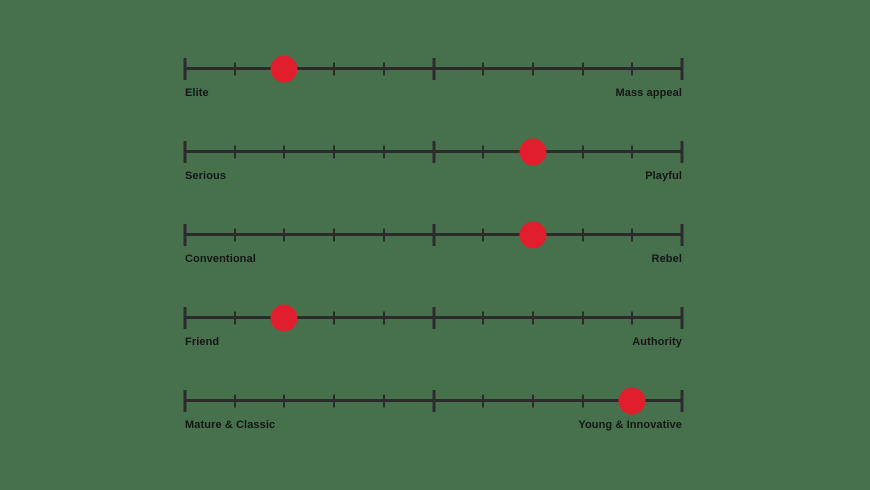 This screenshot has width=870, height=490. I want to click on scale-left-label: Mature & Classic, so click(230, 425).